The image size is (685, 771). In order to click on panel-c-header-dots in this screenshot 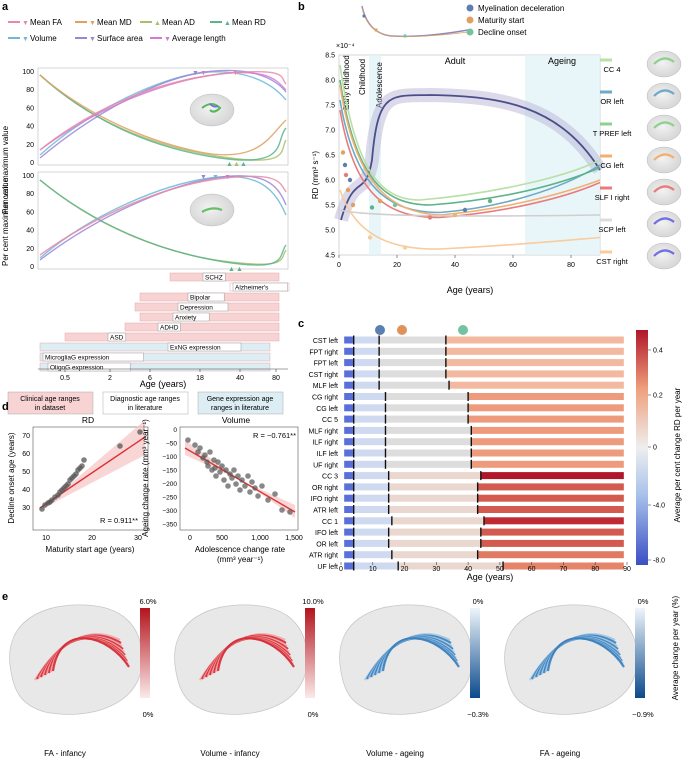, I will do `click(421, 330)`.